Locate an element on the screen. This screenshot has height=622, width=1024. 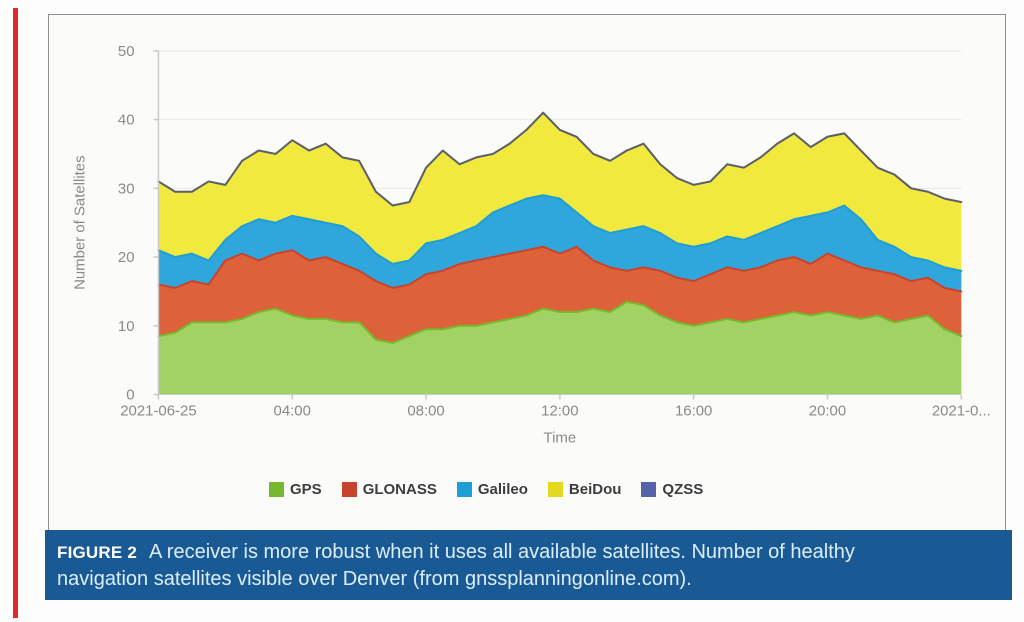
y-tick-label: 50 is located at coordinates (126, 51).